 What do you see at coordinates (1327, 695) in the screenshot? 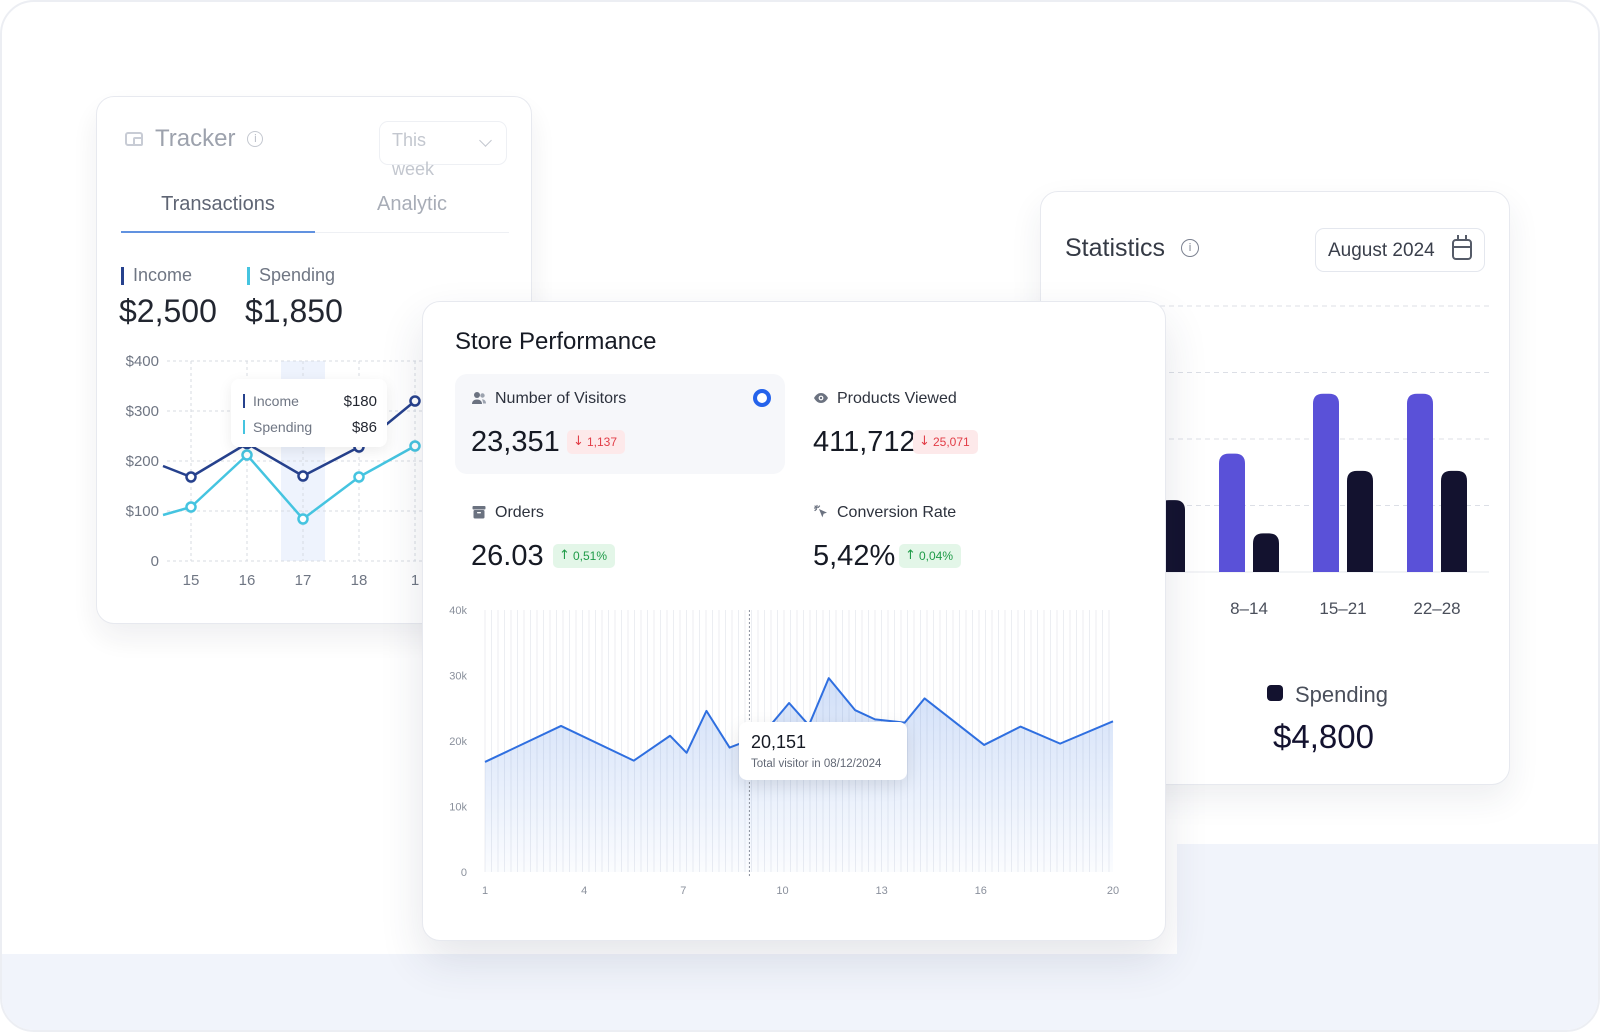
I see `statistics-legend-spending: Spending` at bounding box center [1327, 695].